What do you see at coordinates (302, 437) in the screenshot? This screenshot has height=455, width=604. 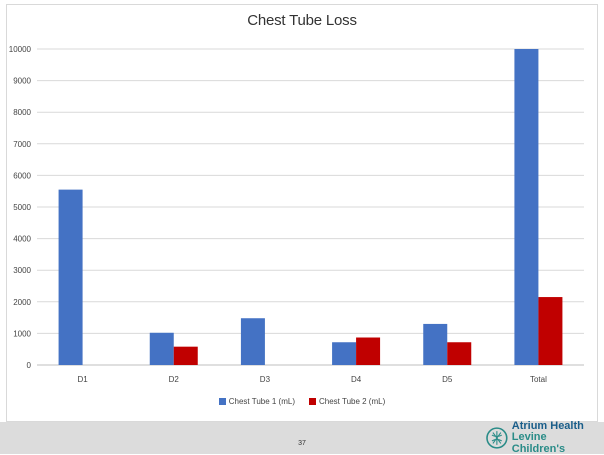 I see `slide-footer: 37 Atrium Health Levine Children's` at bounding box center [302, 437].